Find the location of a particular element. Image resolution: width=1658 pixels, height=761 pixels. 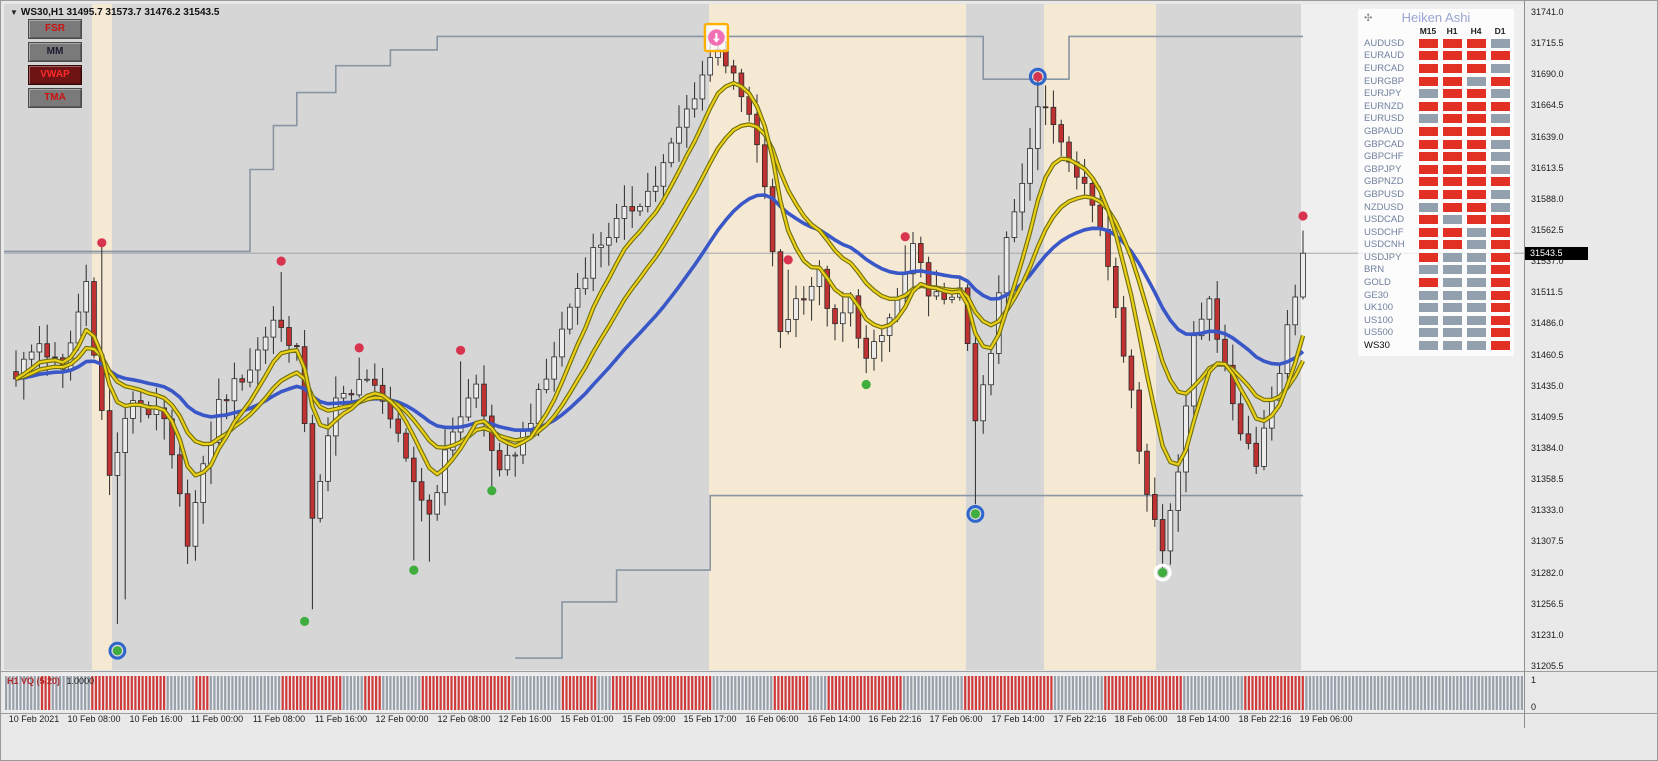

symbol-dropdown-icon: ▼ is located at coordinates (14, 12).